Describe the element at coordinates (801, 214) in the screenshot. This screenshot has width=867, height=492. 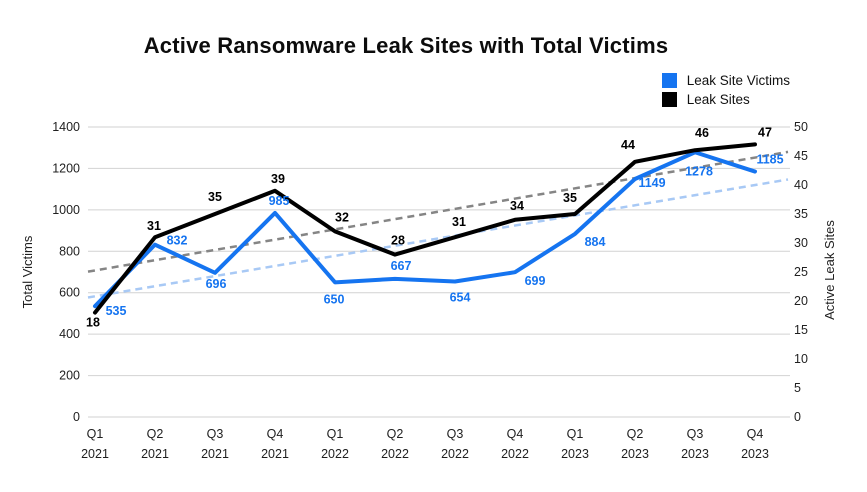
I see `y-axis-right-tick-label: 35` at that location.